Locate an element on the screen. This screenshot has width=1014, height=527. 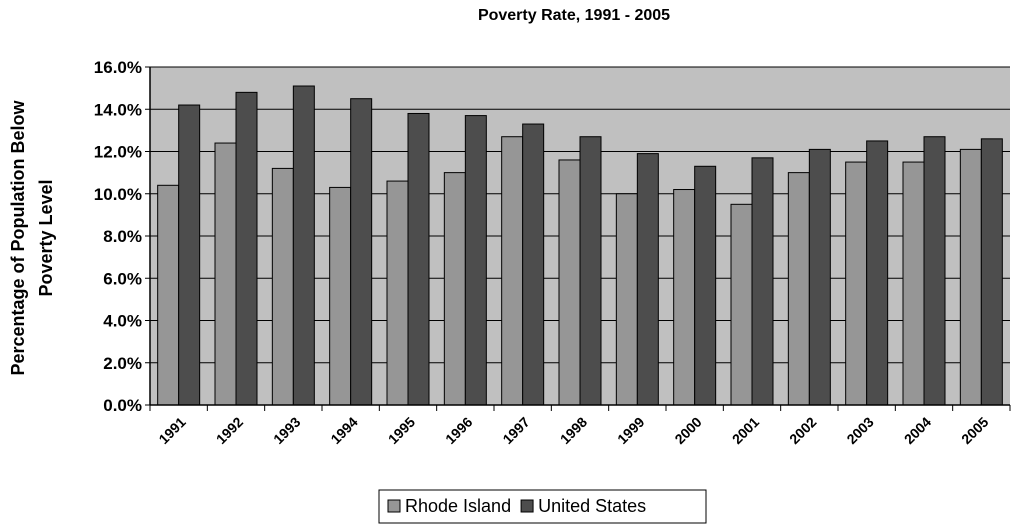
x-tick-label: 1997 is located at coordinates (515, 430).